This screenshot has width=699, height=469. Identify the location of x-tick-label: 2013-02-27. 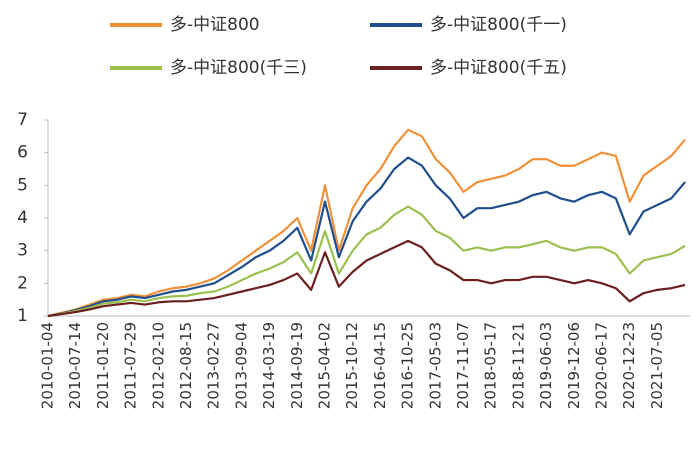
(214, 365).